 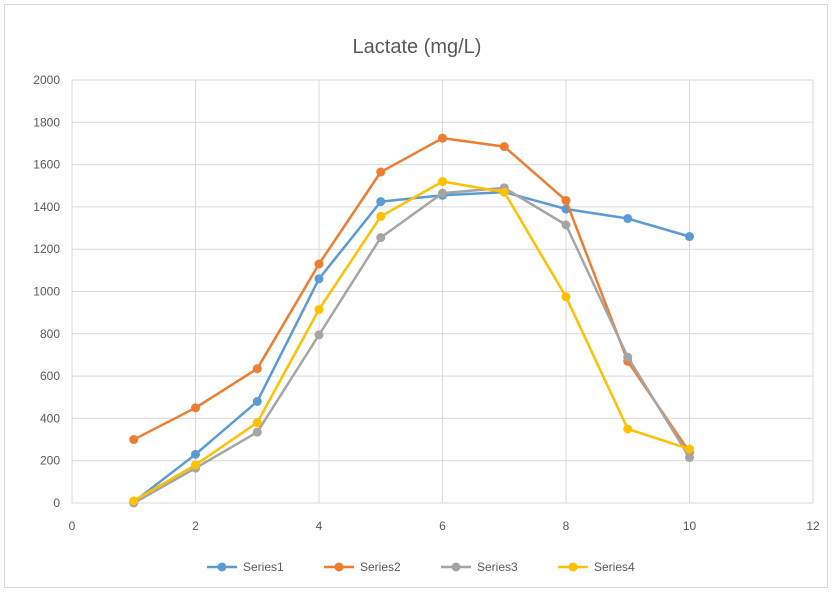 I want to click on x-tick-label: 8, so click(x=566, y=526).